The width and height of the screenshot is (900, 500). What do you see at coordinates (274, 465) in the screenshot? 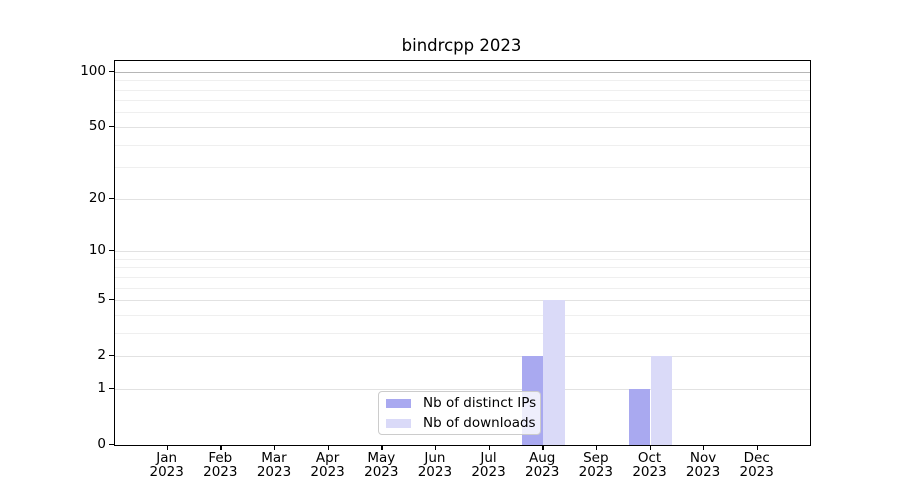
I see `x-tick-label: Mar 2023` at bounding box center [274, 465].